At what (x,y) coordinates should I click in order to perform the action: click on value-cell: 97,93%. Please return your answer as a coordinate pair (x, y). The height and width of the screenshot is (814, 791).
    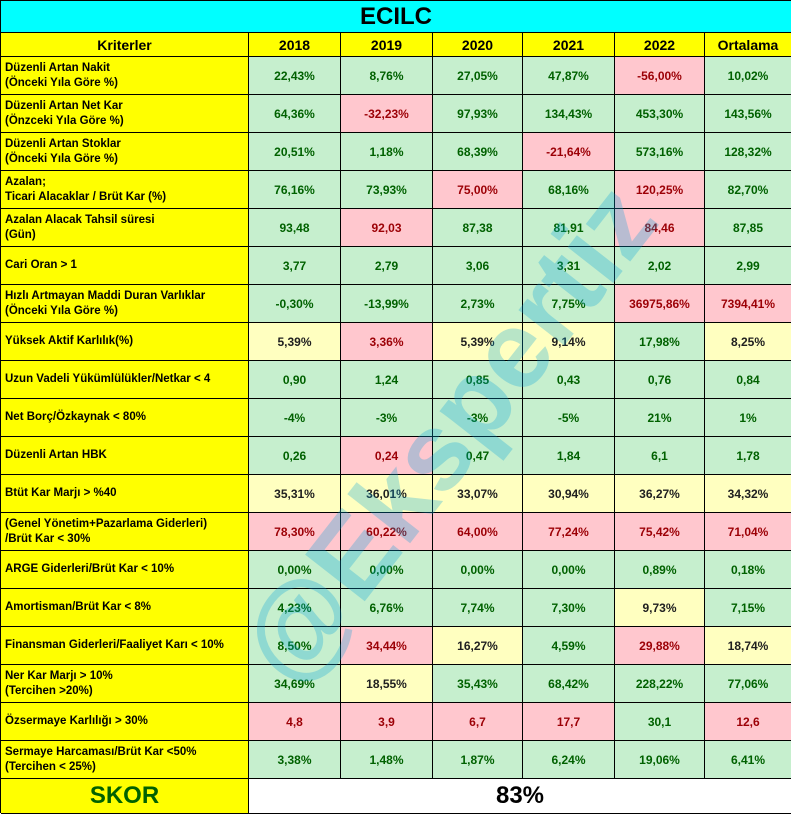
    Looking at the image, I should click on (478, 114).